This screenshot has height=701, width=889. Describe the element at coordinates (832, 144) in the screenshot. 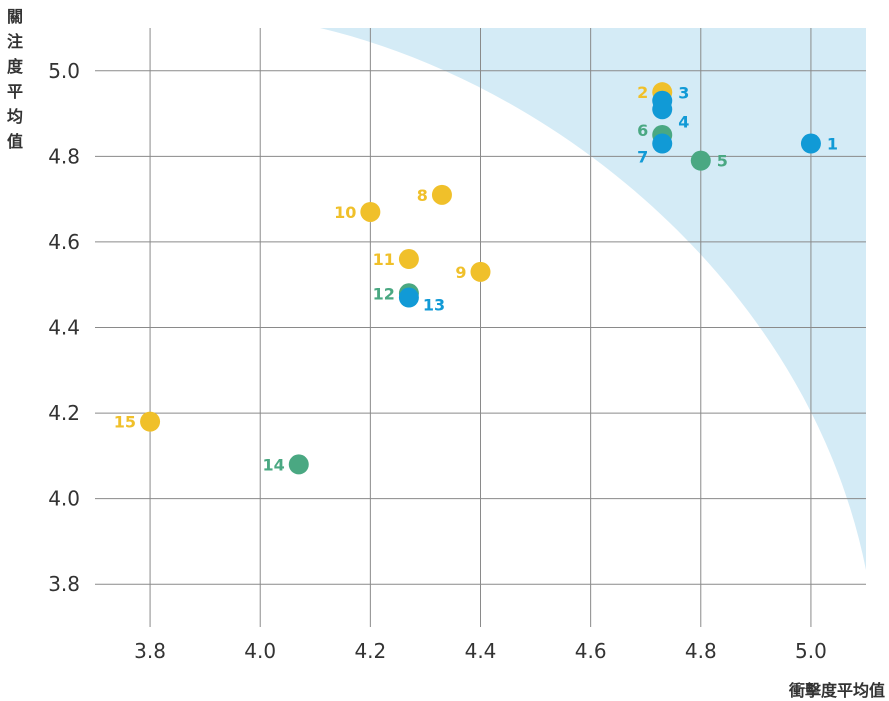

I see `point-label: 1` at that location.